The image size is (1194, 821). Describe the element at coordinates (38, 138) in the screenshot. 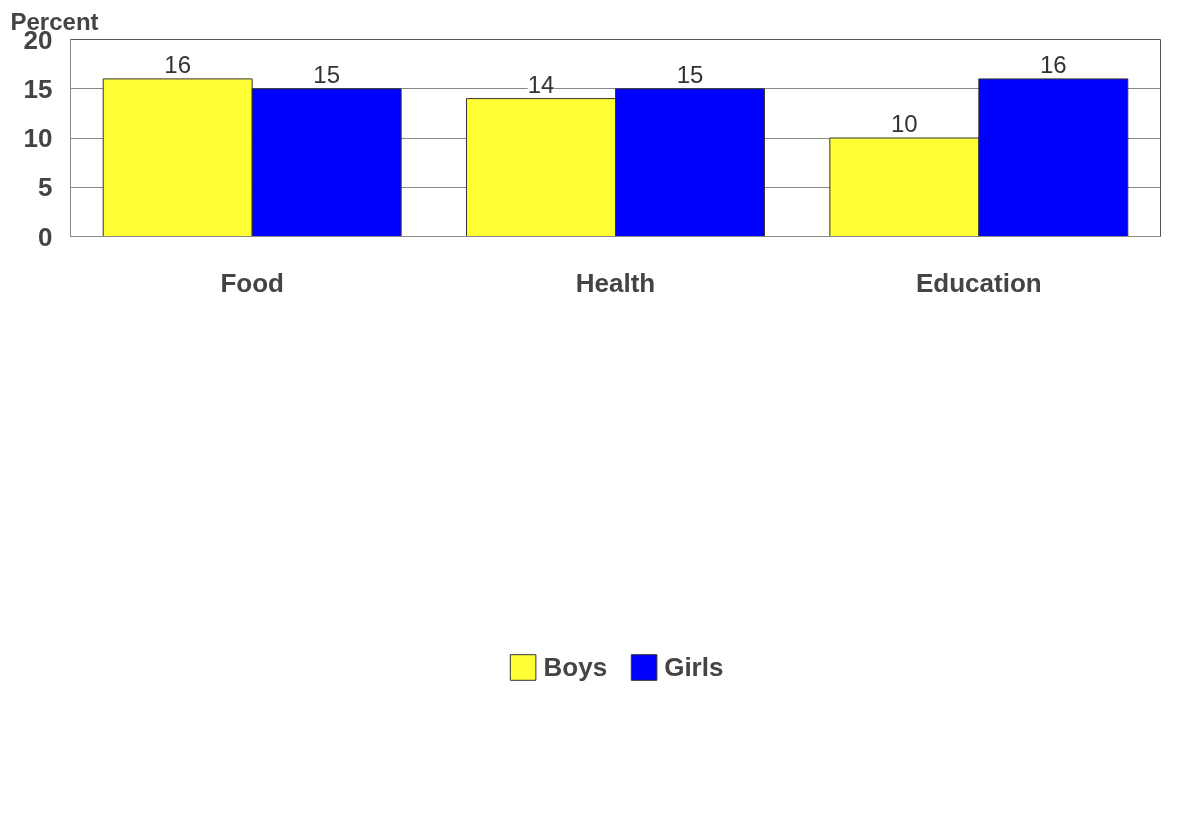

I see `y-tick-label: 10` at that location.